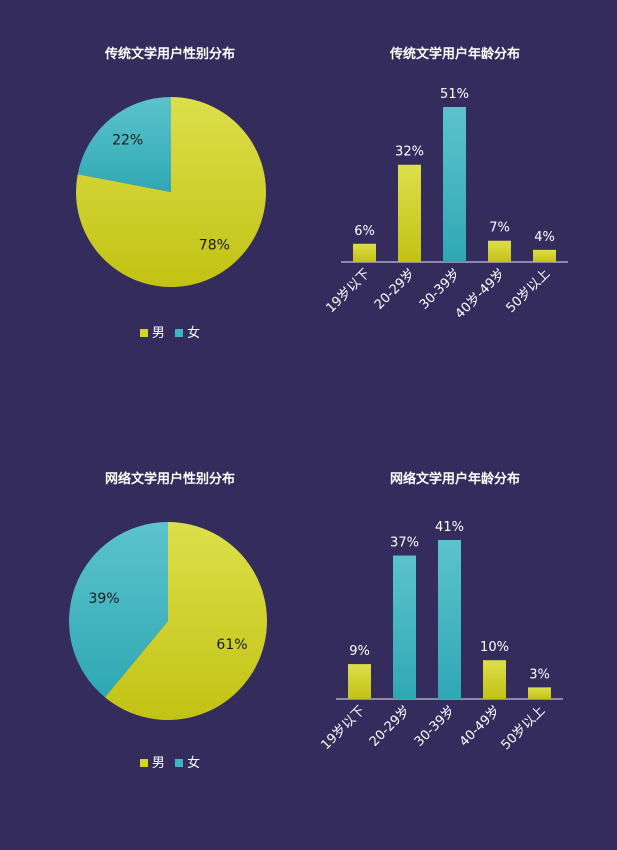 The height and width of the screenshot is (850, 617). Describe the element at coordinates (214, 245) in the screenshot. I see `pie-slice-label: 78%` at that location.